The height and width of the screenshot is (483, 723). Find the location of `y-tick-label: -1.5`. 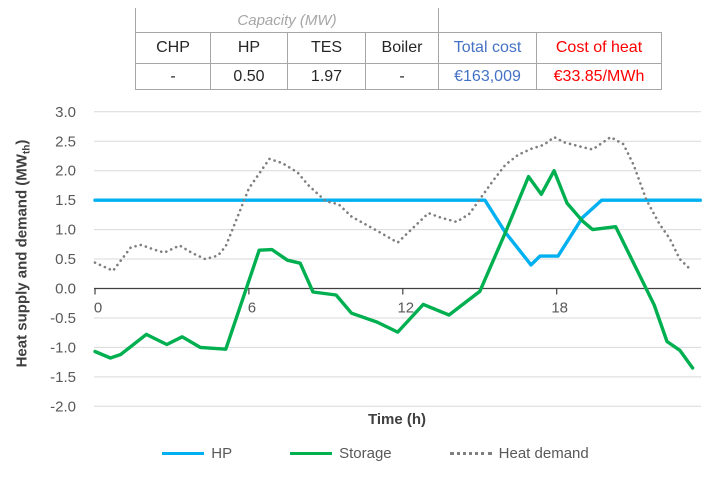

y-tick-label: -1.5 is located at coordinates (63, 377).